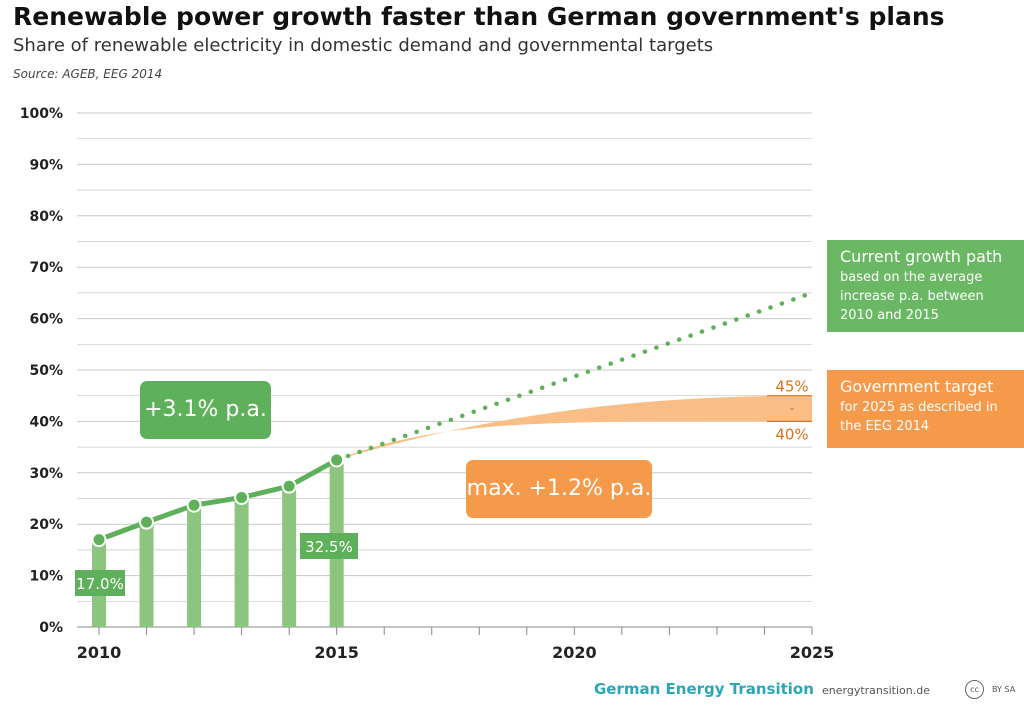  I want to click on data-label: 17.0%, so click(100, 584).